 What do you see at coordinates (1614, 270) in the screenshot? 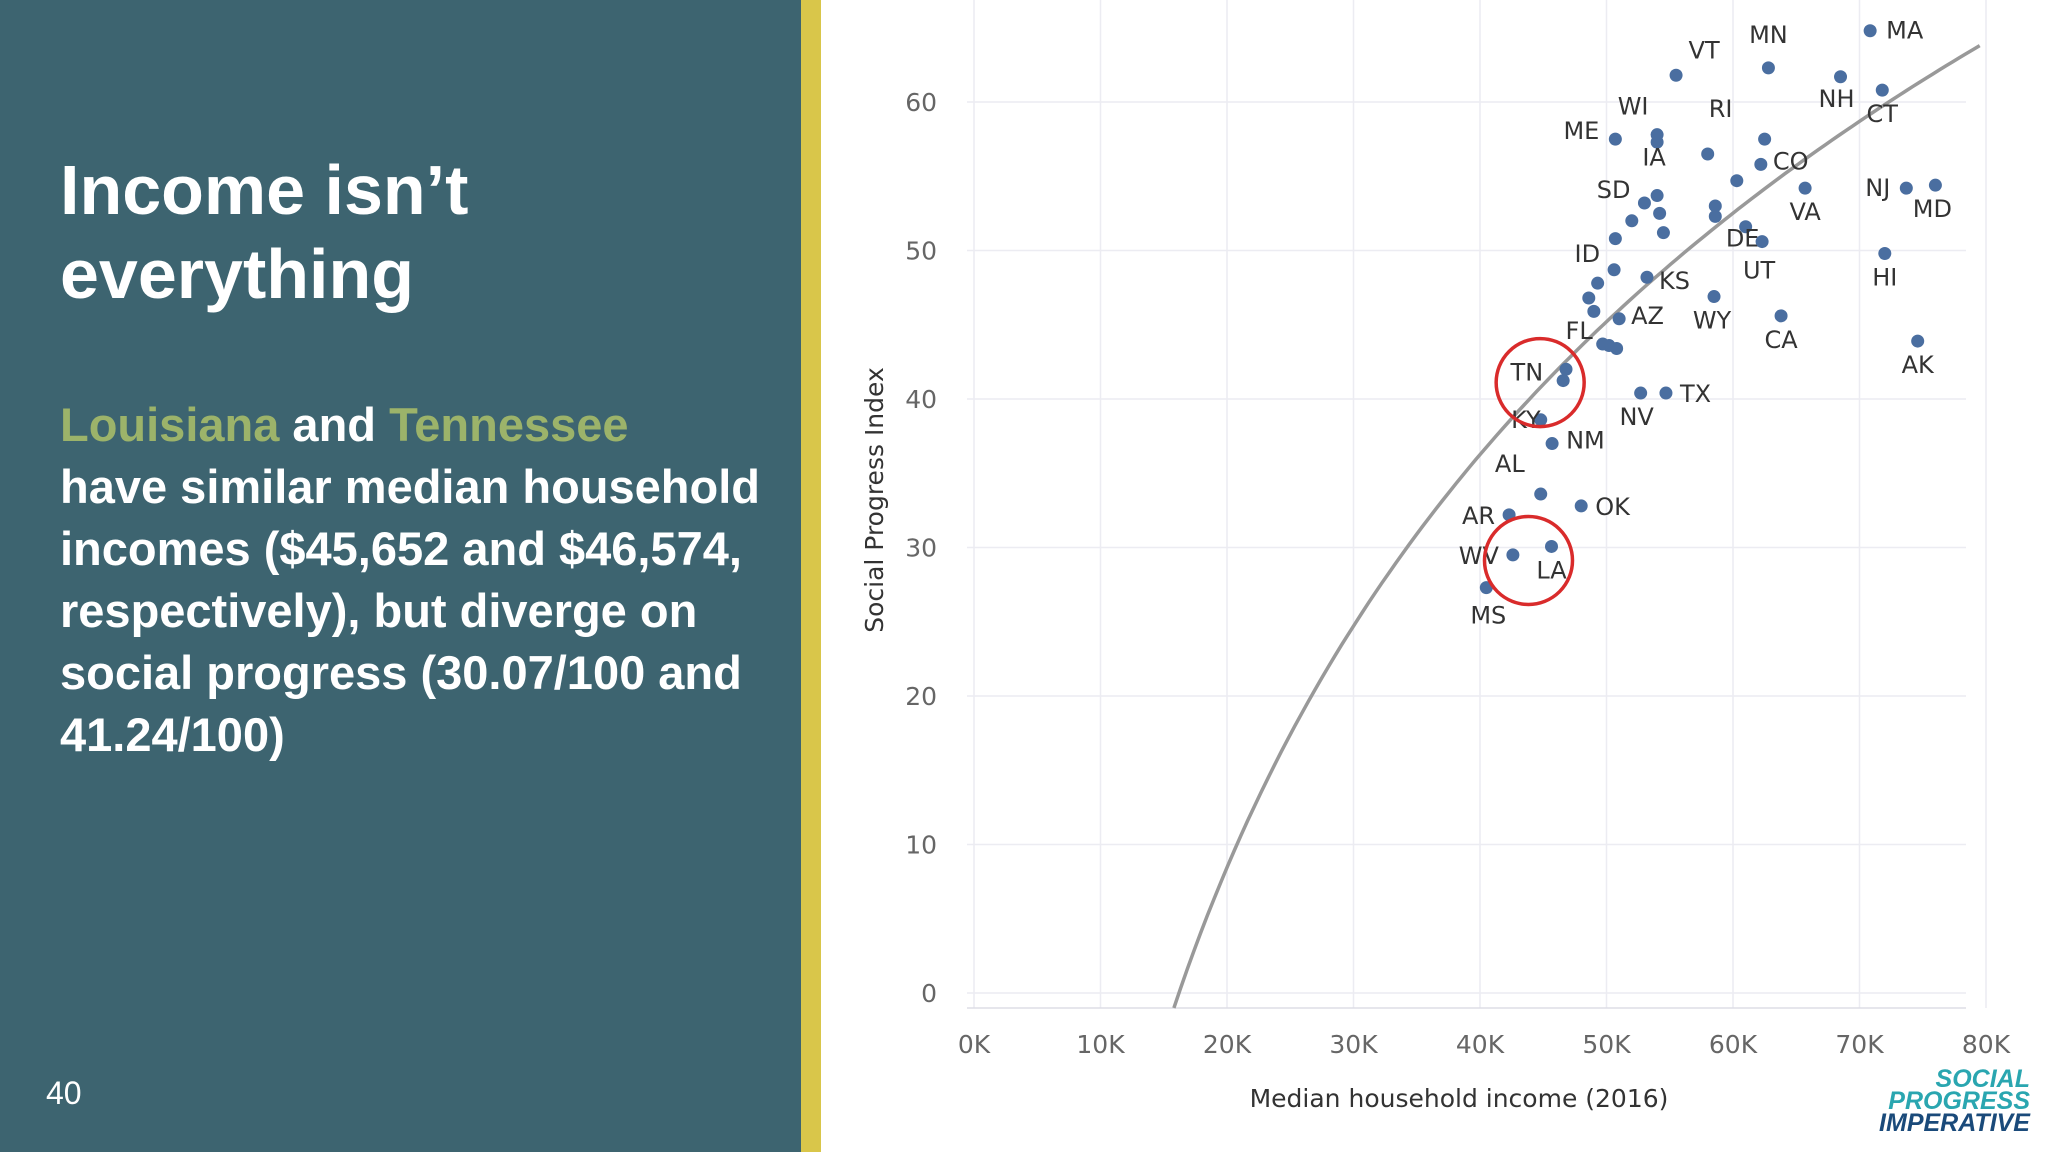
I see `point-id` at bounding box center [1614, 270].